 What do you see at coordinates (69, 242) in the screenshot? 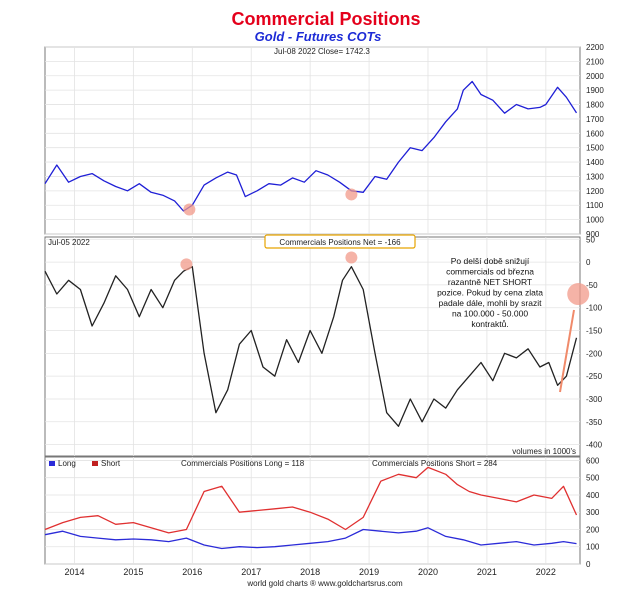
I see `net-panel-header: Jul-05 2022` at bounding box center [69, 242].